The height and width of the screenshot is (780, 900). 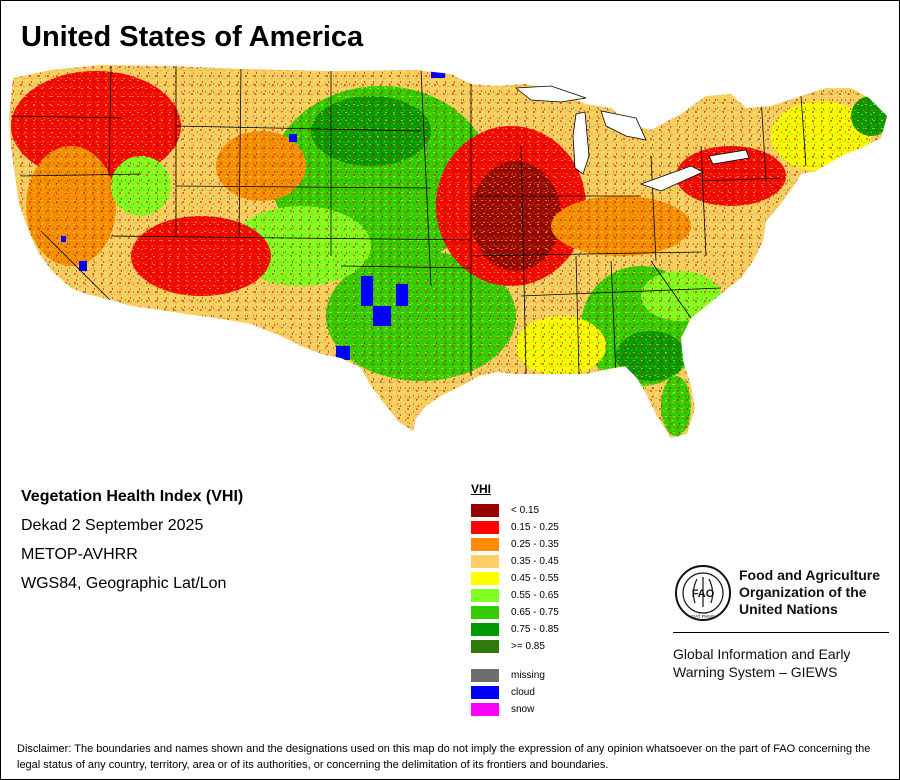 I want to click on fao-name-line1: Food and Agriculture, so click(x=810, y=575).